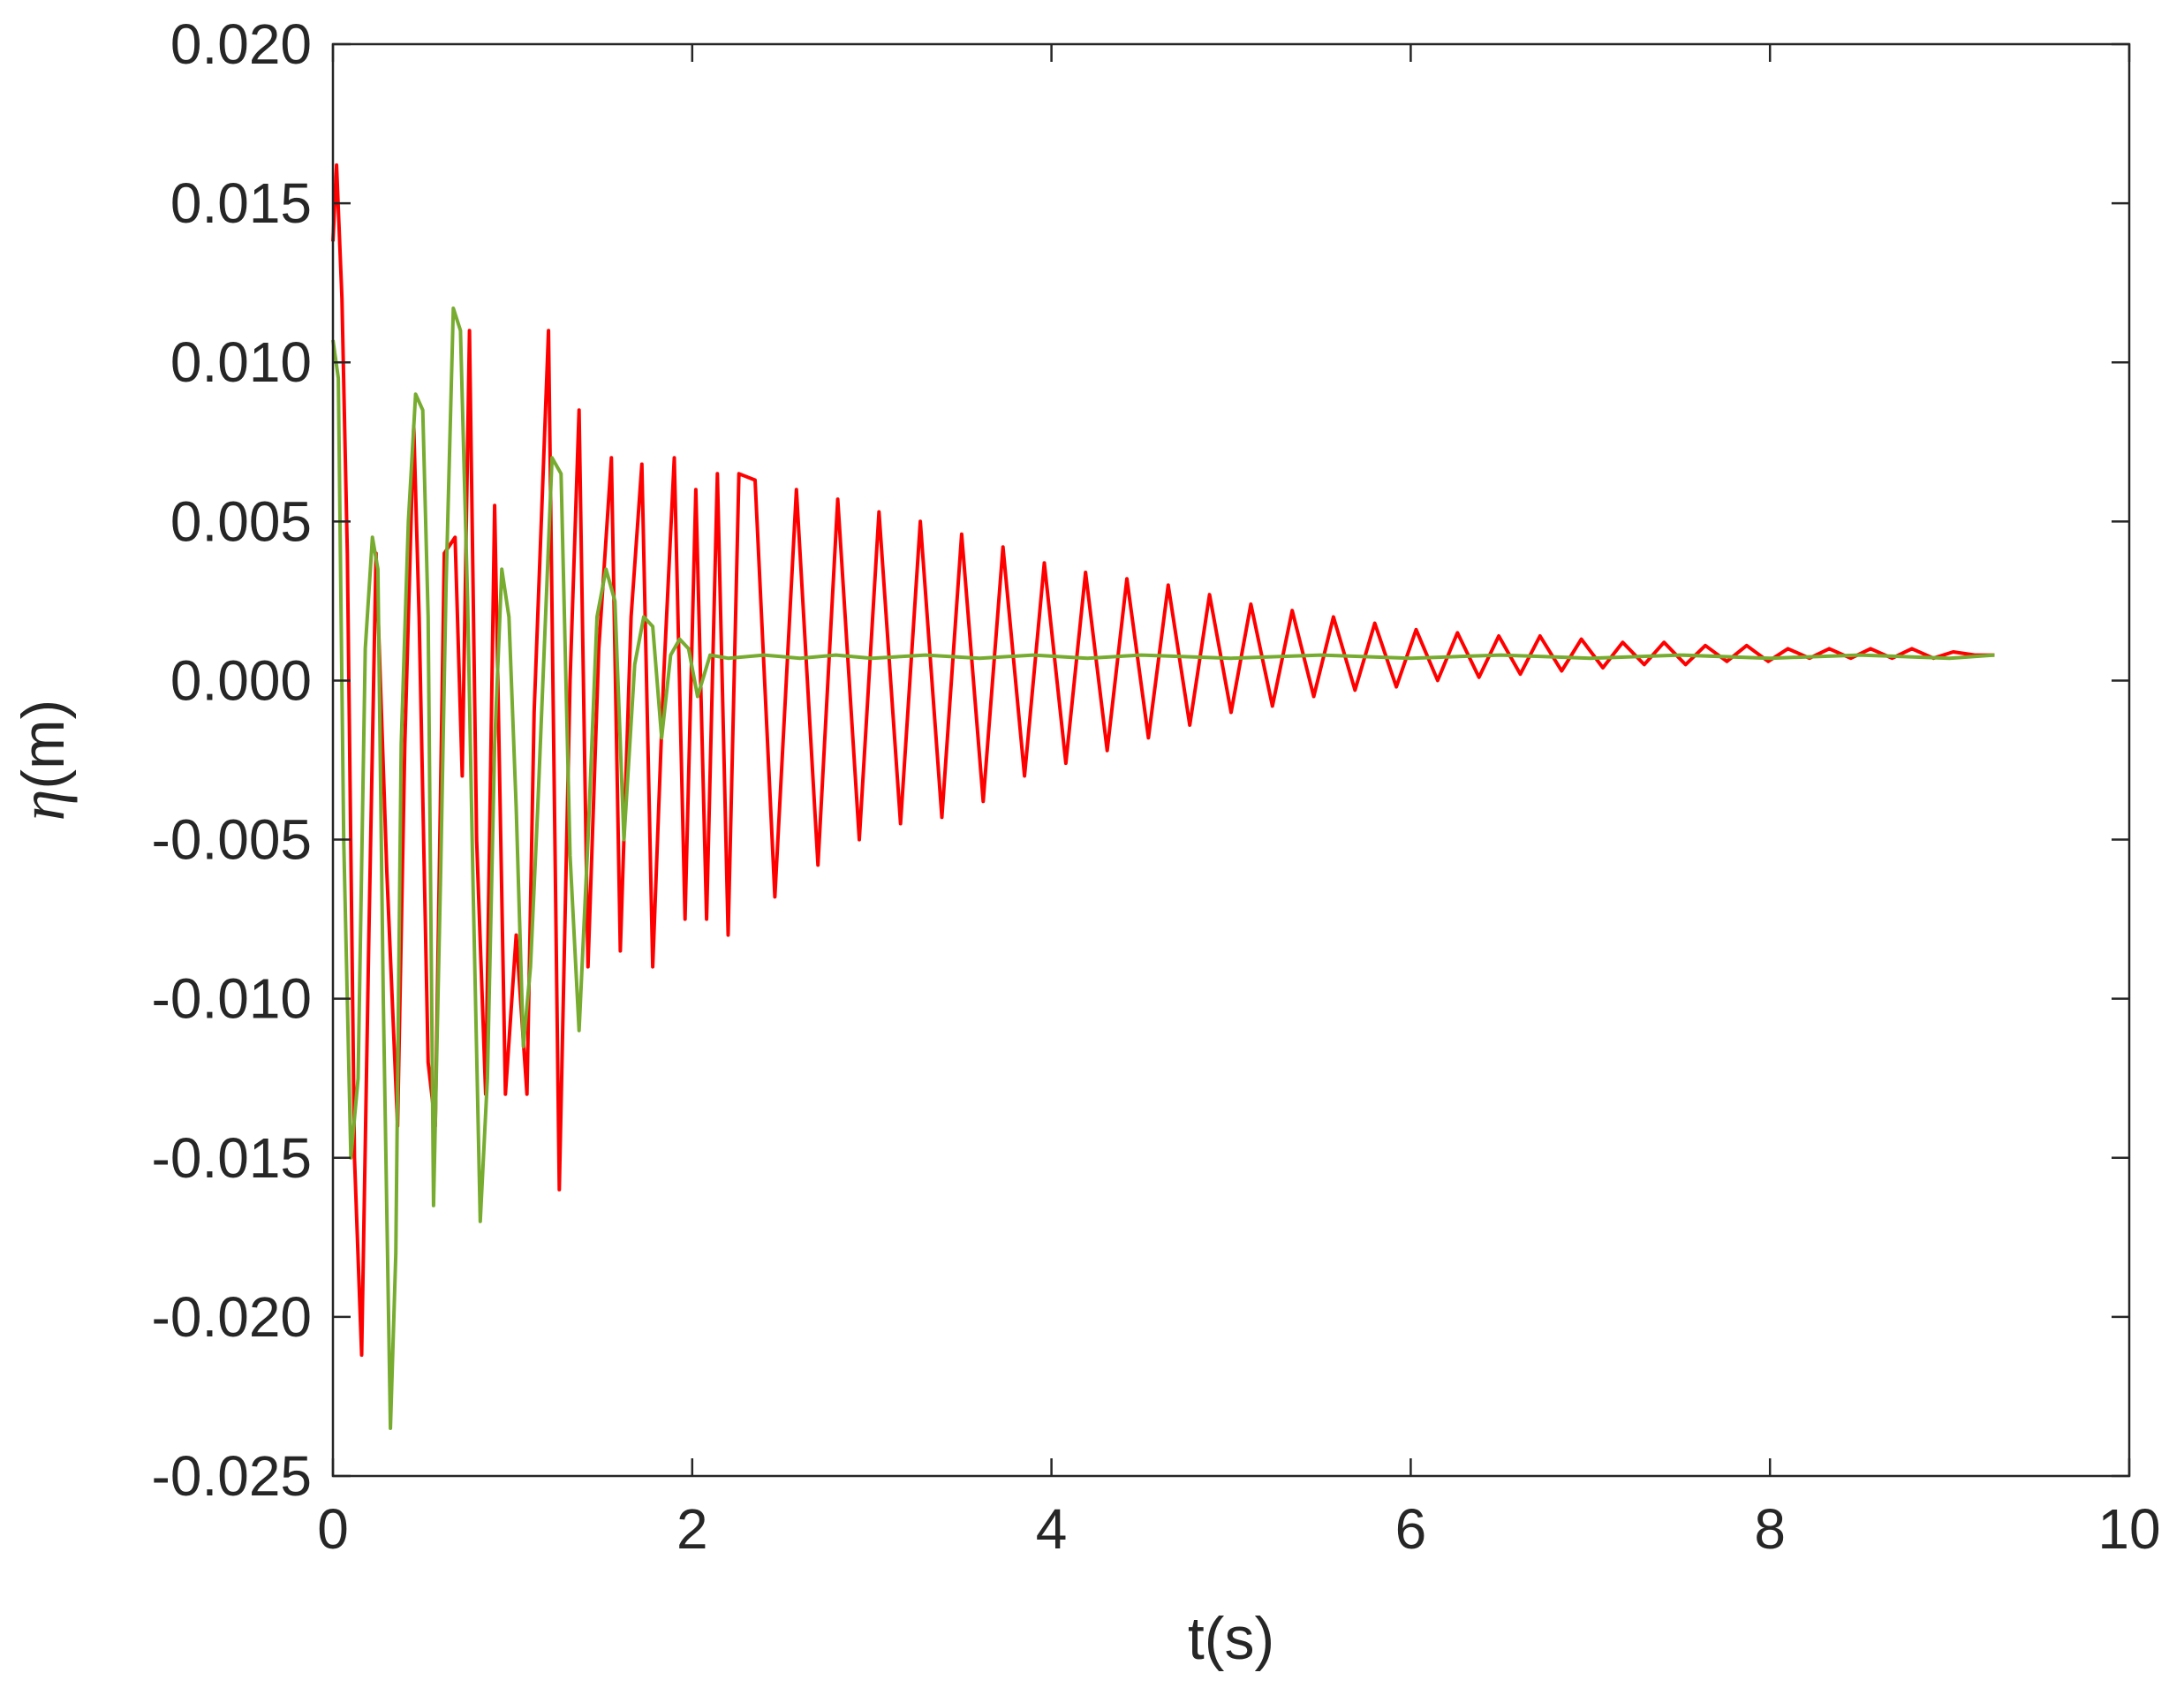 The height and width of the screenshot is (1703, 2184). I want to click on x-tick-label: 0, so click(333, 1529).